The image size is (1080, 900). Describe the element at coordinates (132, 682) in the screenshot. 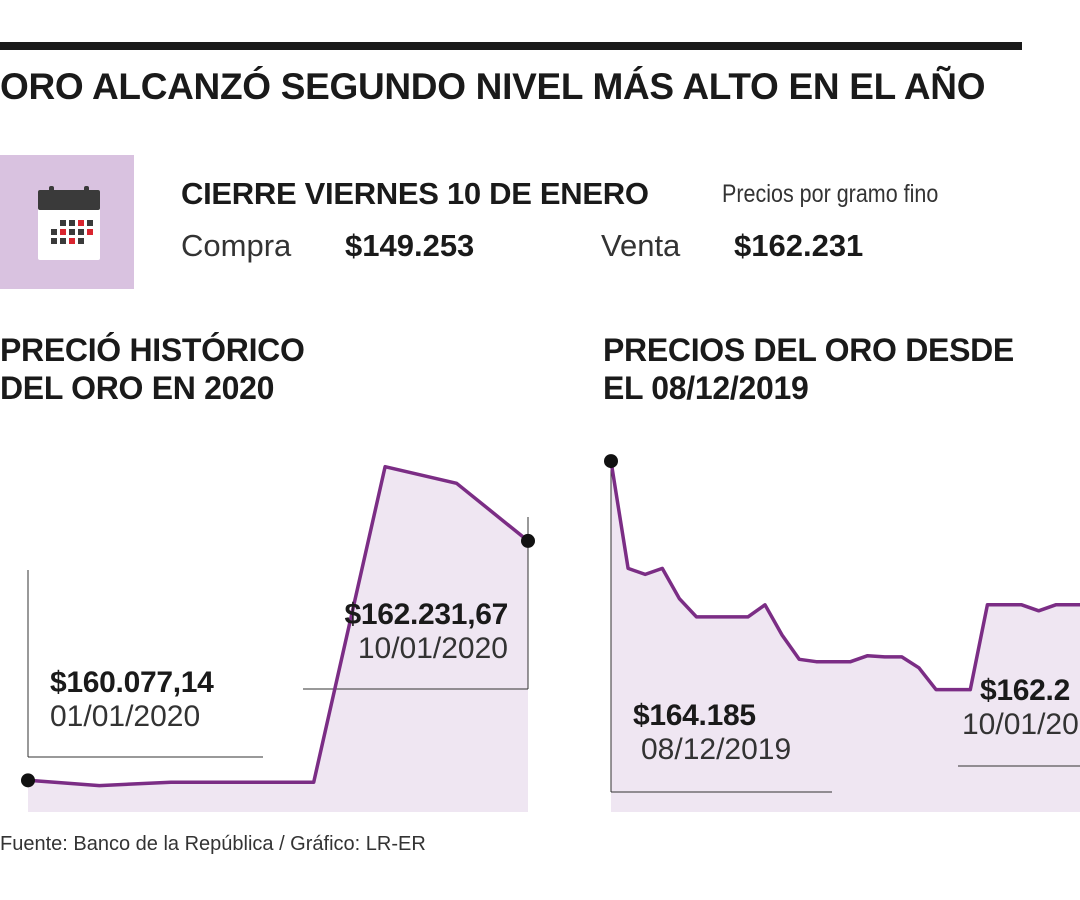

I see `chart1-start-price: $160.077,14` at that location.